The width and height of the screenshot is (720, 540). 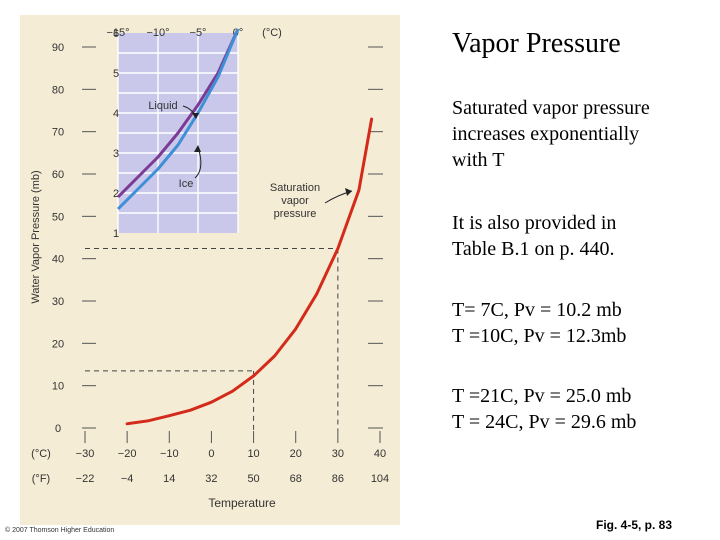 I want to click on x-tick-label-celsius: 10, so click(x=253, y=454).